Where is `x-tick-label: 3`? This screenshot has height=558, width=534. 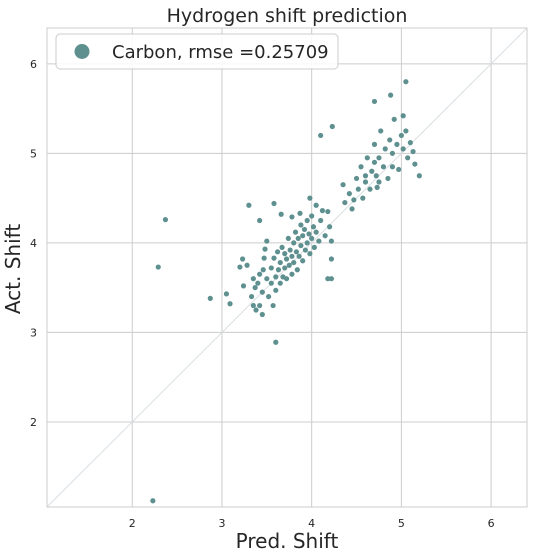 x-tick-label: 3 is located at coordinates (221, 523).